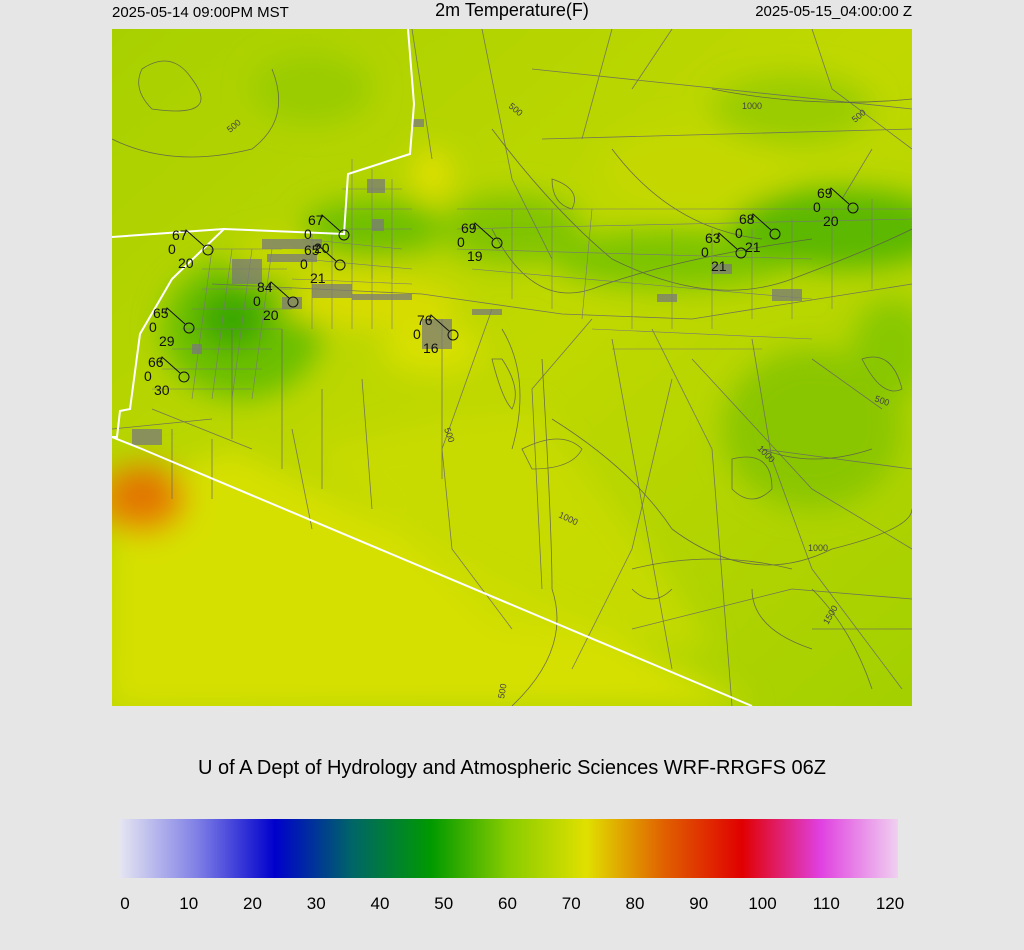 Image resolution: width=1024 pixels, height=950 pixels. I want to click on colorbar-tick-label: 90, so click(699, 903).